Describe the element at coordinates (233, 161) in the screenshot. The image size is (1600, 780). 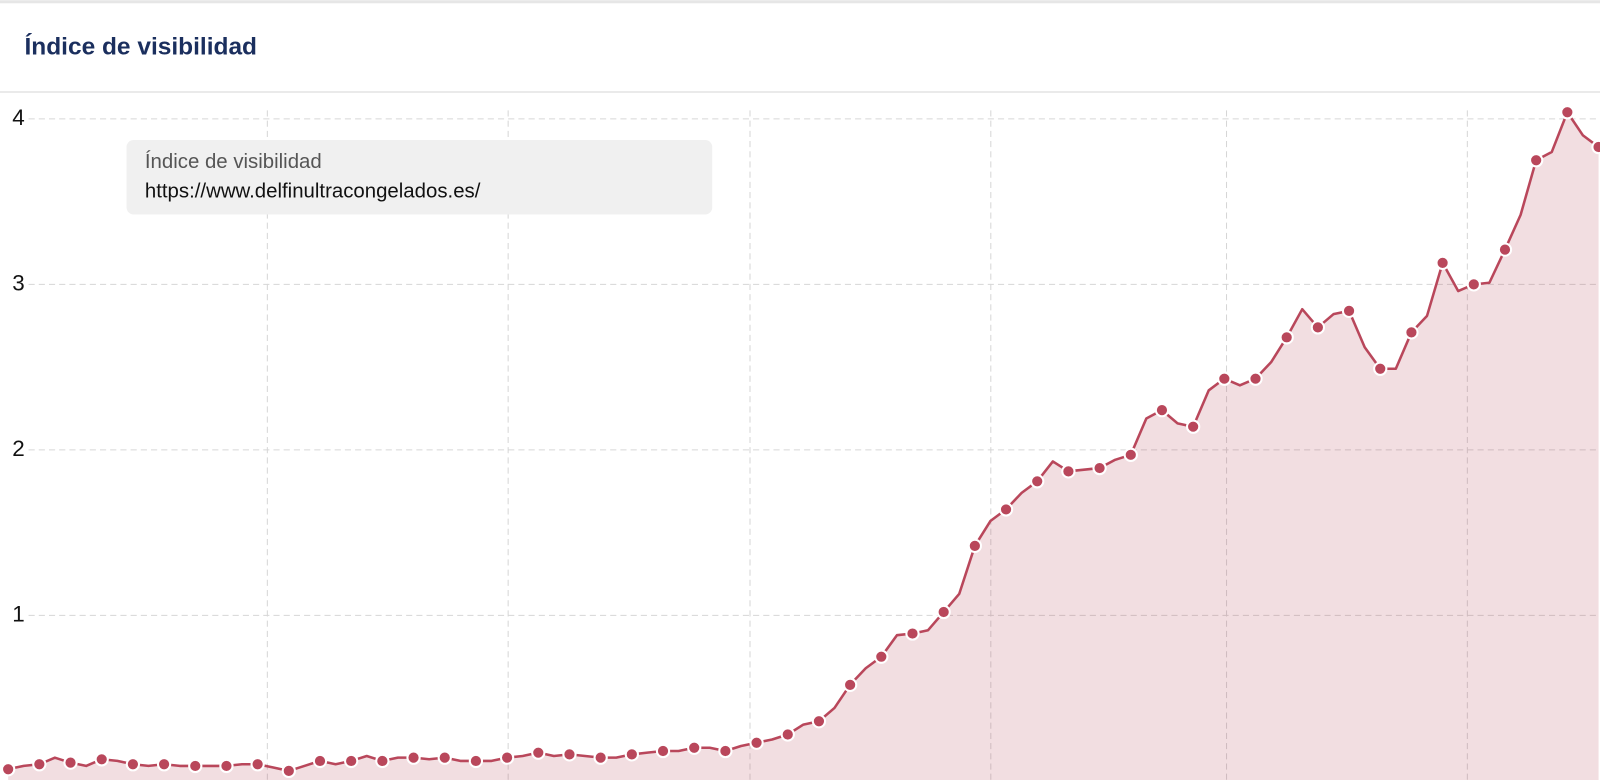
I see `legend-title: Índice de visibilidad` at that location.